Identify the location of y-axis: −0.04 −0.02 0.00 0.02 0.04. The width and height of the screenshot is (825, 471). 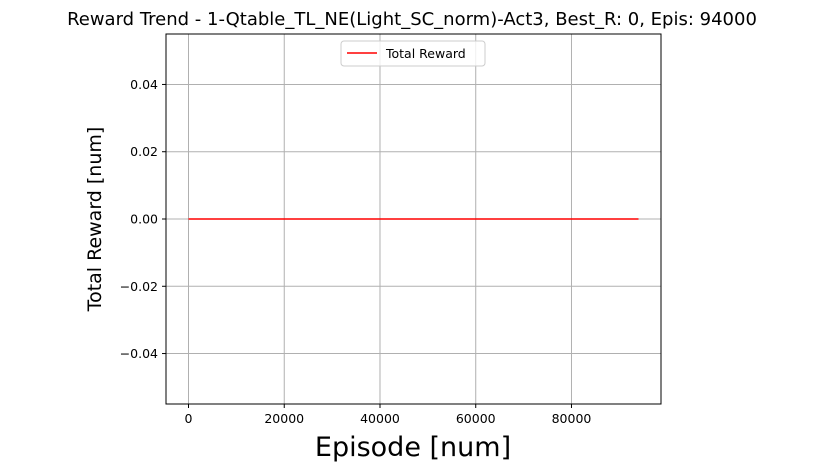
(143, 219).